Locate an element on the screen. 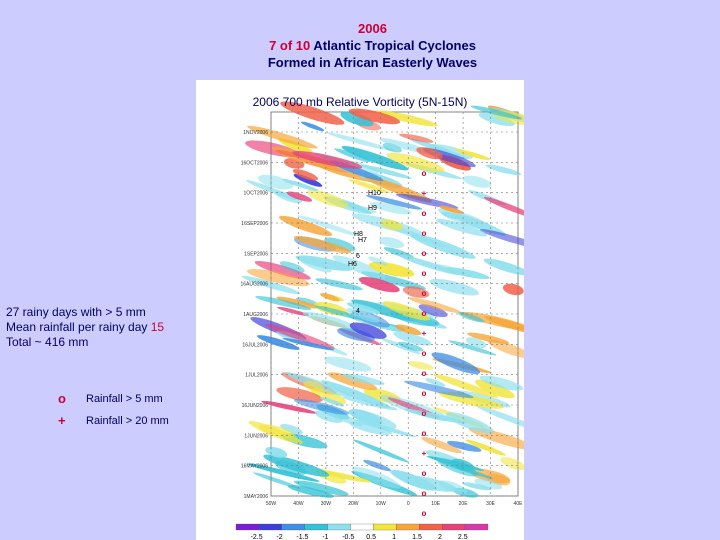 The image size is (720, 540). storm-label: H6 is located at coordinates (352, 264).